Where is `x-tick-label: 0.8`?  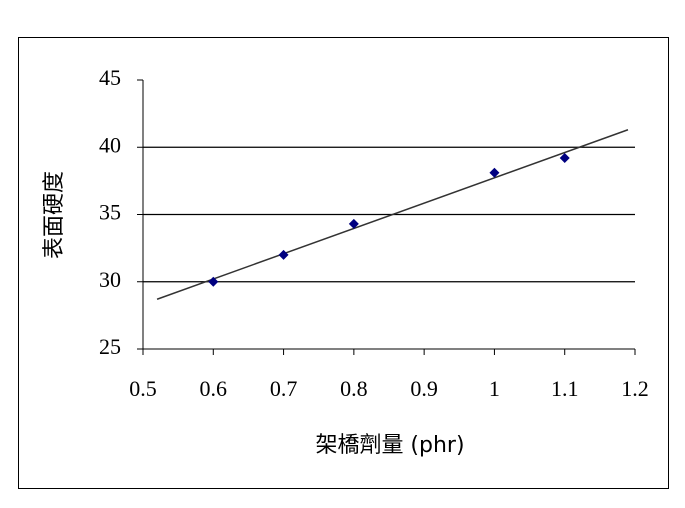
x-tick-label: 0.8 is located at coordinates (354, 388).